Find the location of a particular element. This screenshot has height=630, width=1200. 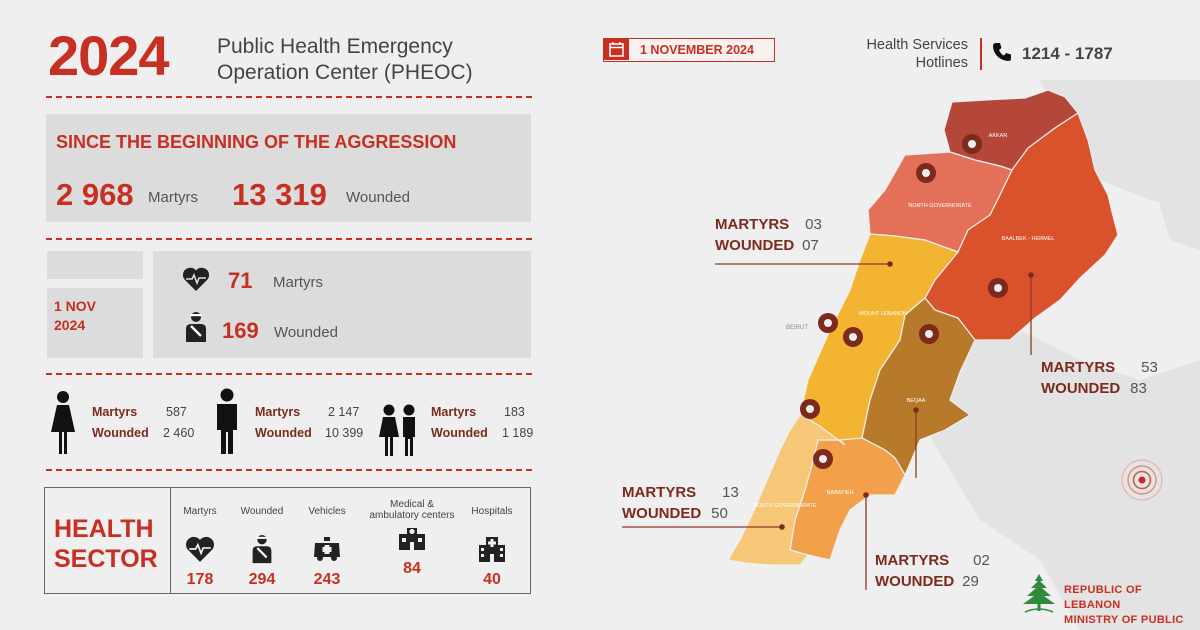

callout-martyrs-value: 53 is located at coordinates (1149, 367).